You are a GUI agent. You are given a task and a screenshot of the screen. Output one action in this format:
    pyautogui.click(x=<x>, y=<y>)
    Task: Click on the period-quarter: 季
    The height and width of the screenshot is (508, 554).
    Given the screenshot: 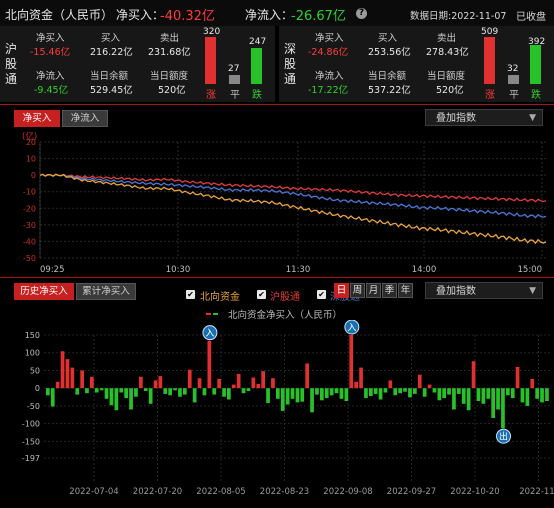 What is the action you would take?
    pyautogui.click(x=389, y=290)
    